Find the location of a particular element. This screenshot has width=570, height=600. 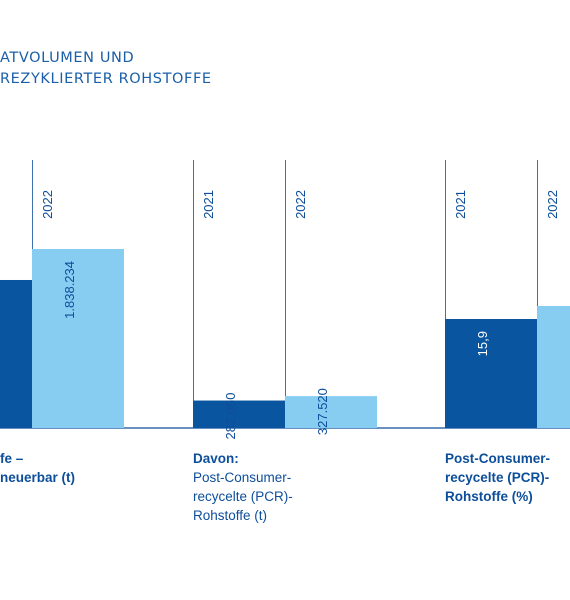

chart-title-line-2: REZYKLIERTER ROHSTOFFE is located at coordinates (106, 79).